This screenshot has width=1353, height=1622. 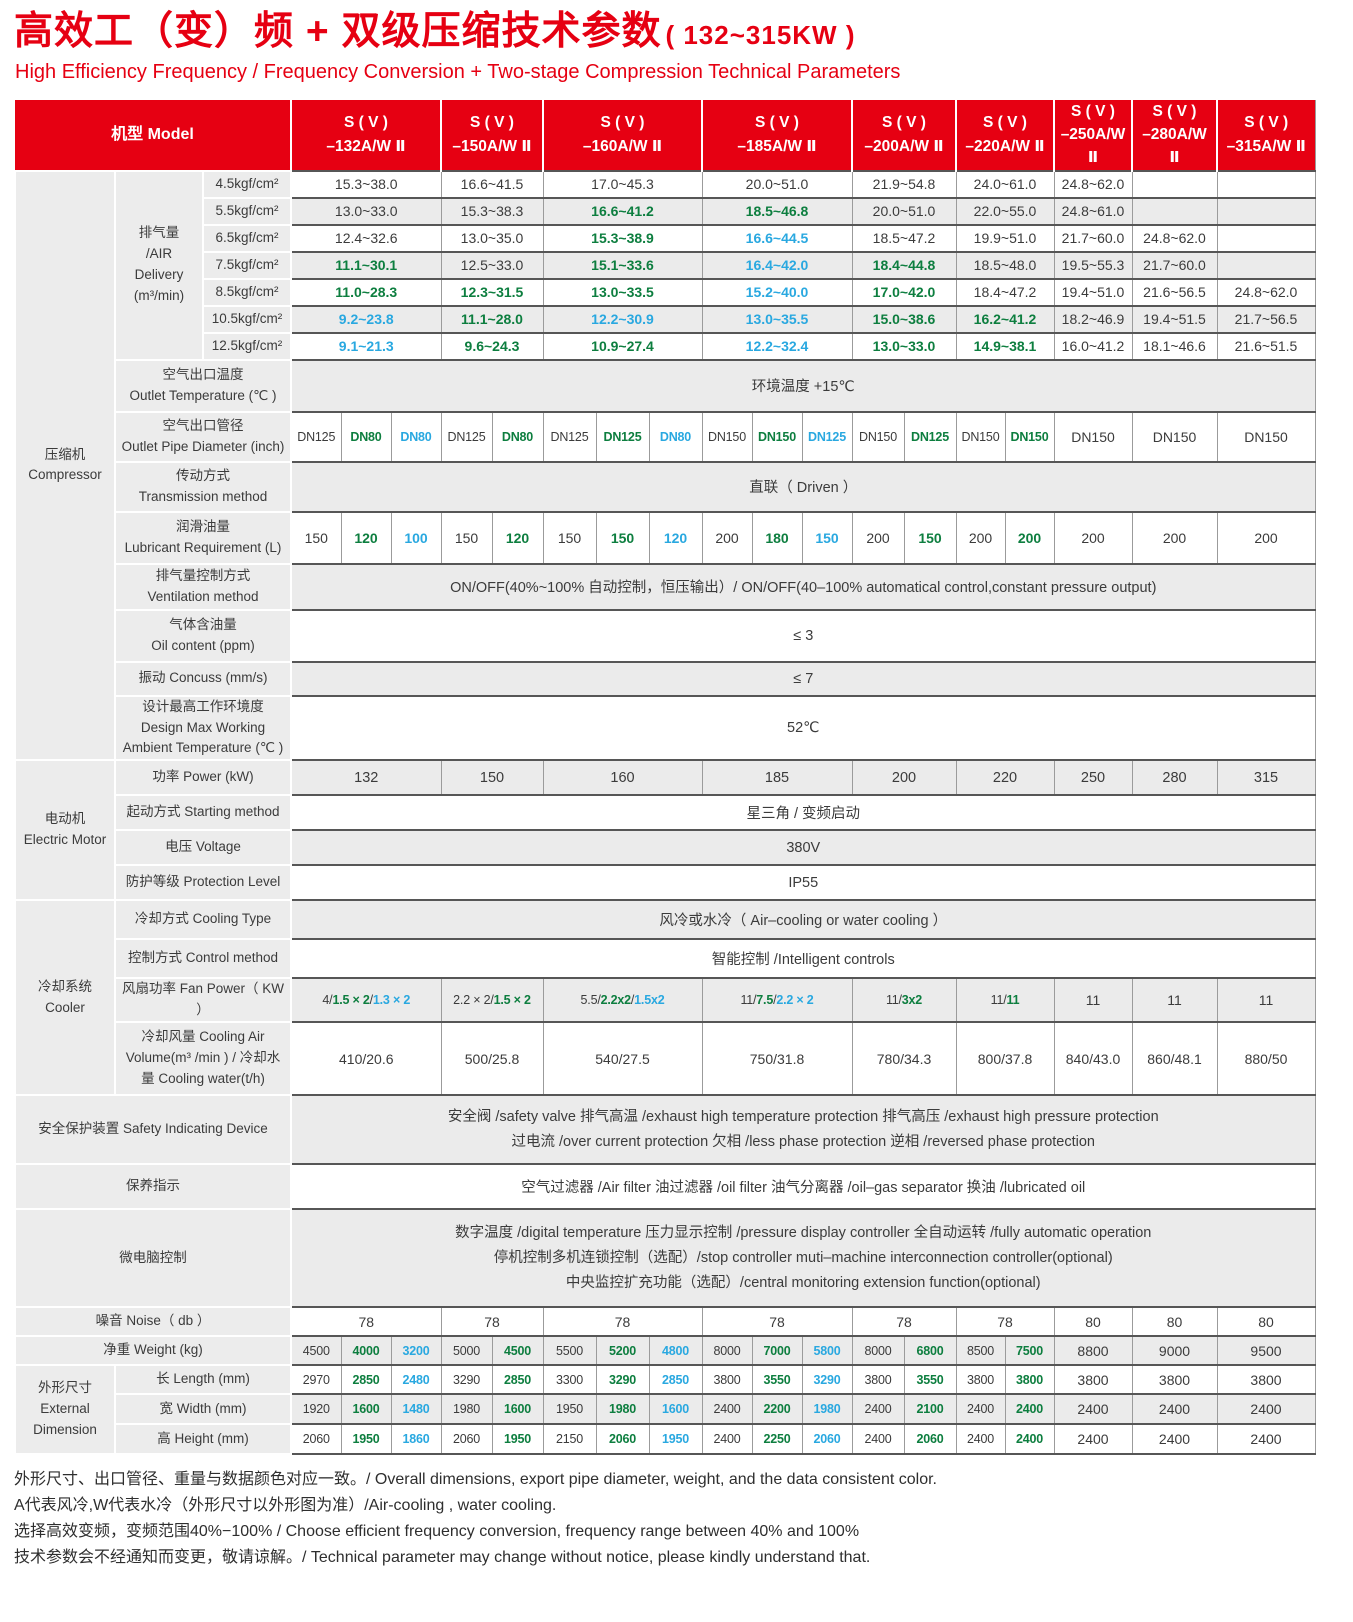 What do you see at coordinates (760, 35) in the screenshot?
I see `page-title-range: ( 132~315KW )` at bounding box center [760, 35].